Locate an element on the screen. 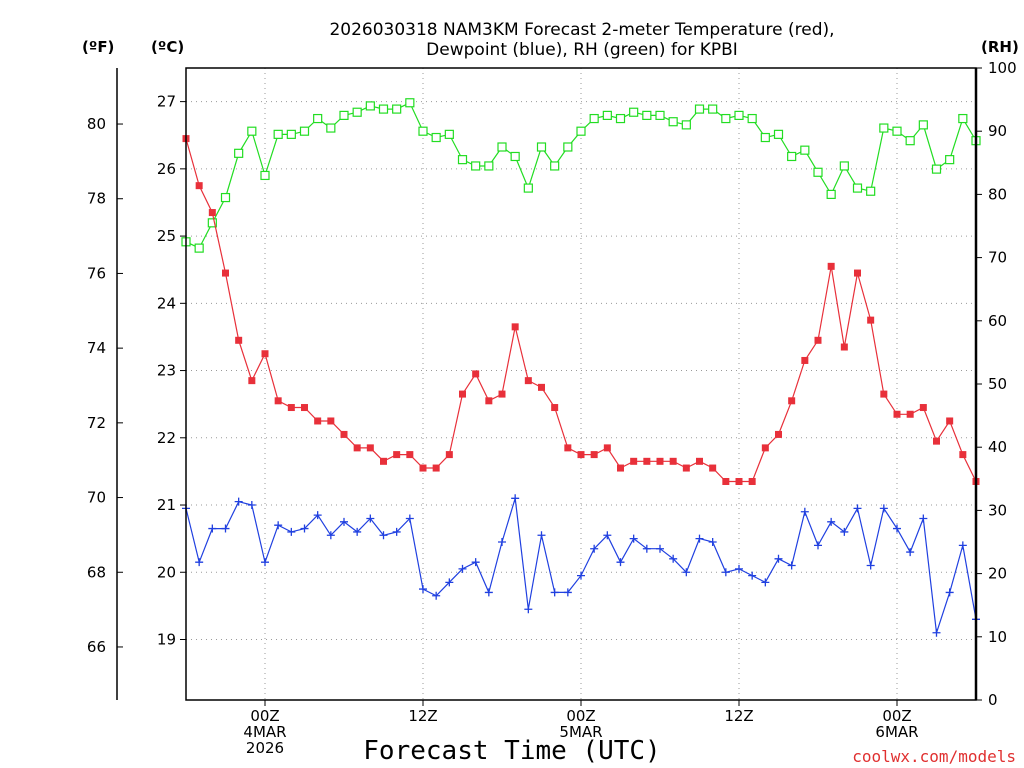  celsius-tick-label: 25 is located at coordinates (166, 236).